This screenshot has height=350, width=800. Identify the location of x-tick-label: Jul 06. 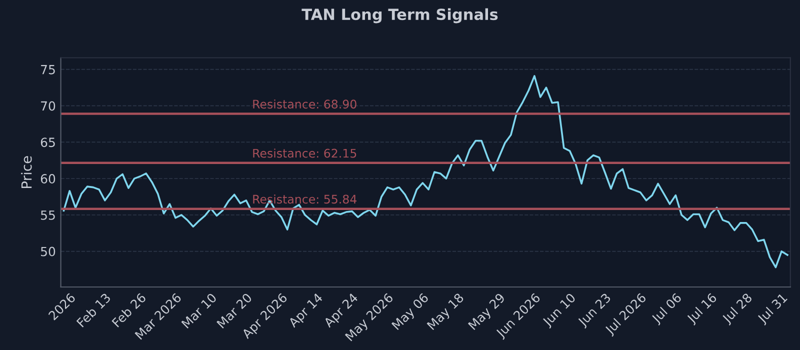
(667, 309).